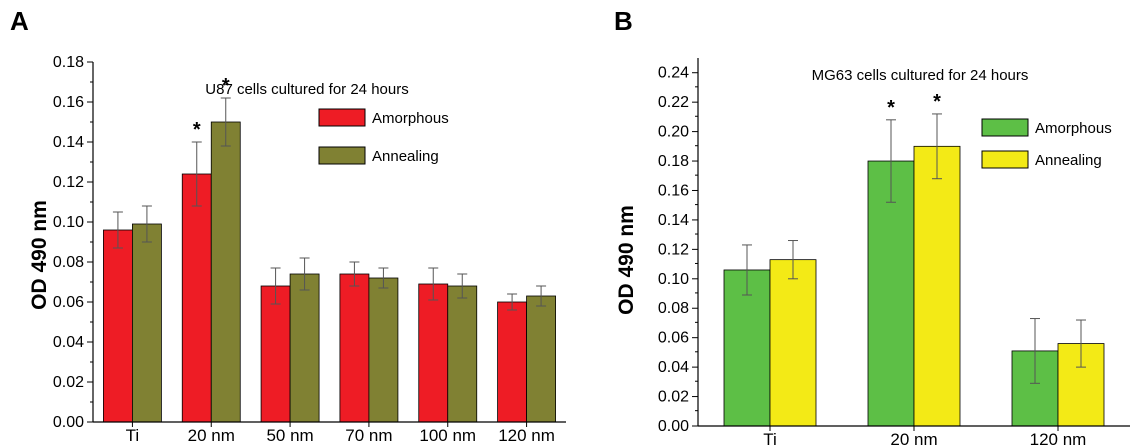  I want to click on y-tick-label-b-11: 0.22, so click(673, 102).